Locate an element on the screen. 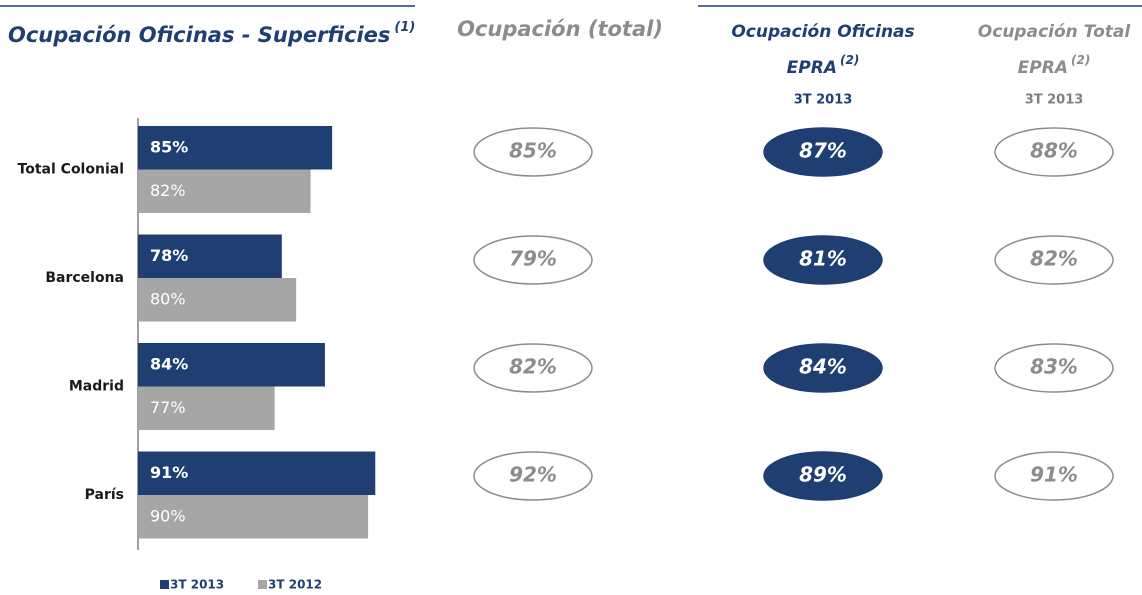 The width and height of the screenshot is (1142, 595). panel-title: Ocupación Total is located at coordinates (1055, 32).